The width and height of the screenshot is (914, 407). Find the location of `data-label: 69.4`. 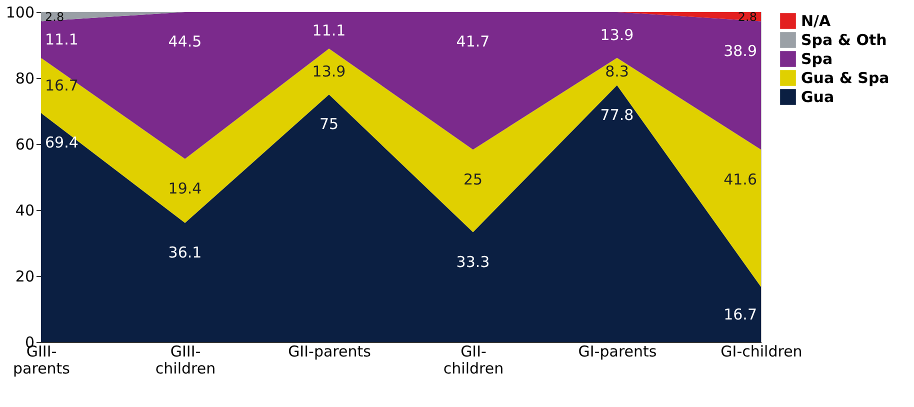

data-label: 69.4 is located at coordinates (61, 143).